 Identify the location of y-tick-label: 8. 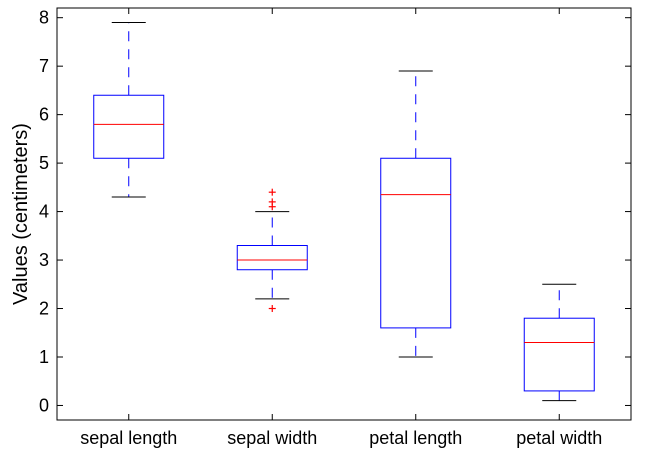
(44, 18).